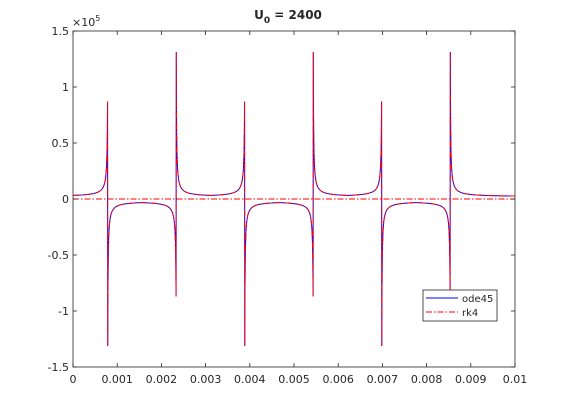 The height and width of the screenshot is (417, 570). What do you see at coordinates (86, 21) in the screenshot?
I see `y-axis-exponent: ×10⁵` at bounding box center [86, 21].